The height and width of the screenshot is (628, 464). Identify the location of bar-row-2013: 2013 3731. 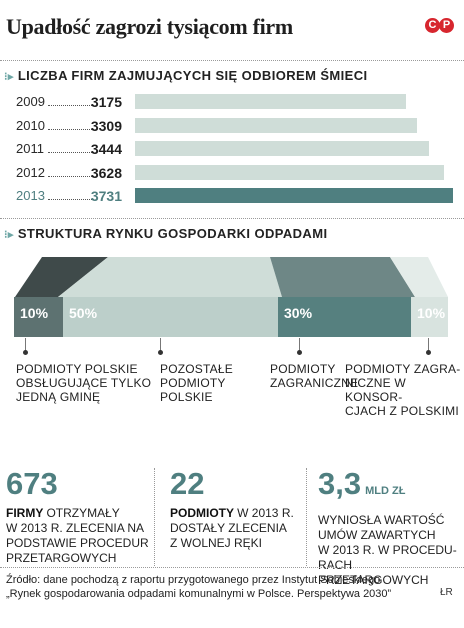
(232, 196).